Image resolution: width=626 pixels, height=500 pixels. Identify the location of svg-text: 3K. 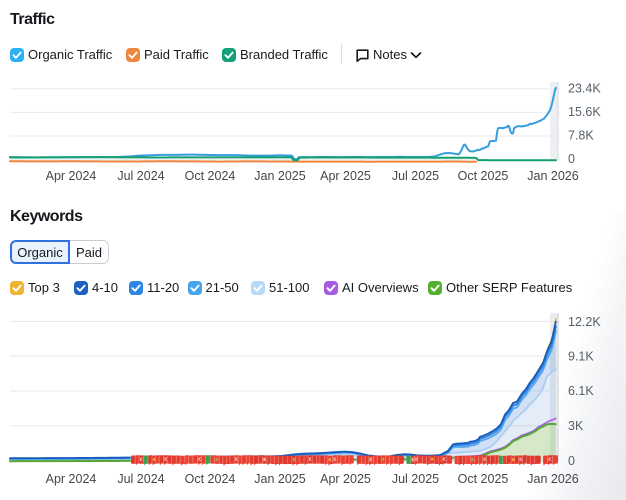
(576, 426).